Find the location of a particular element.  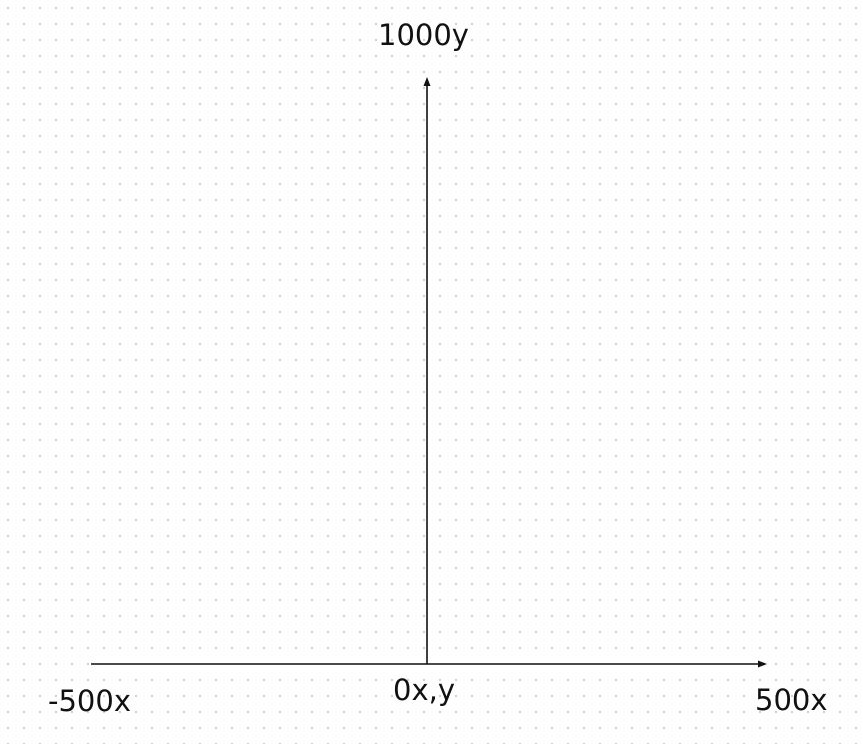

x-axis-arrowhead is located at coordinates (762, 664).